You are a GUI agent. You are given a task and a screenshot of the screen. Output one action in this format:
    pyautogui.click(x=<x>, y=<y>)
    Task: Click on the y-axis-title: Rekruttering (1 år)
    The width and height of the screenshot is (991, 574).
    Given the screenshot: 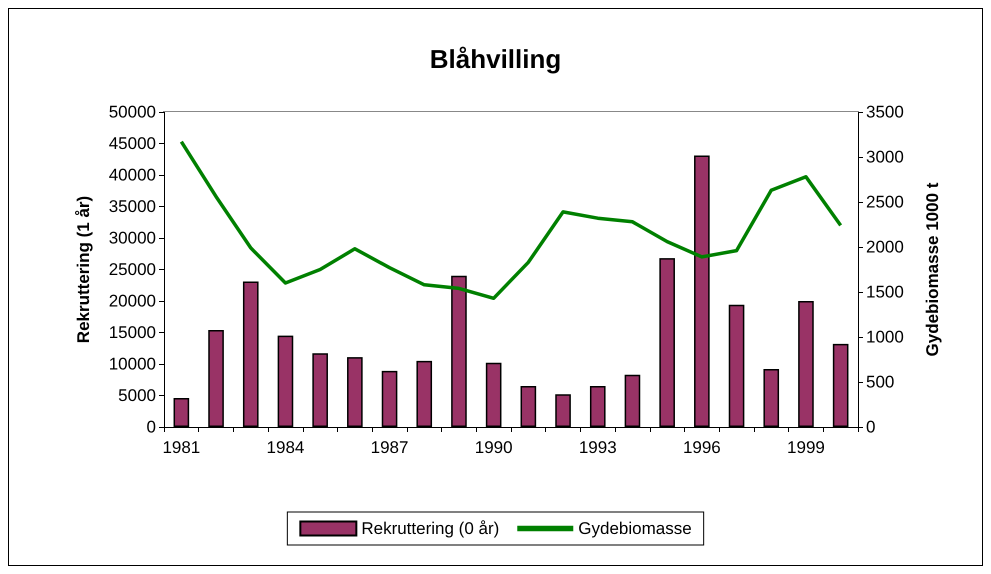 What is the action you would take?
    pyautogui.click(x=83, y=270)
    